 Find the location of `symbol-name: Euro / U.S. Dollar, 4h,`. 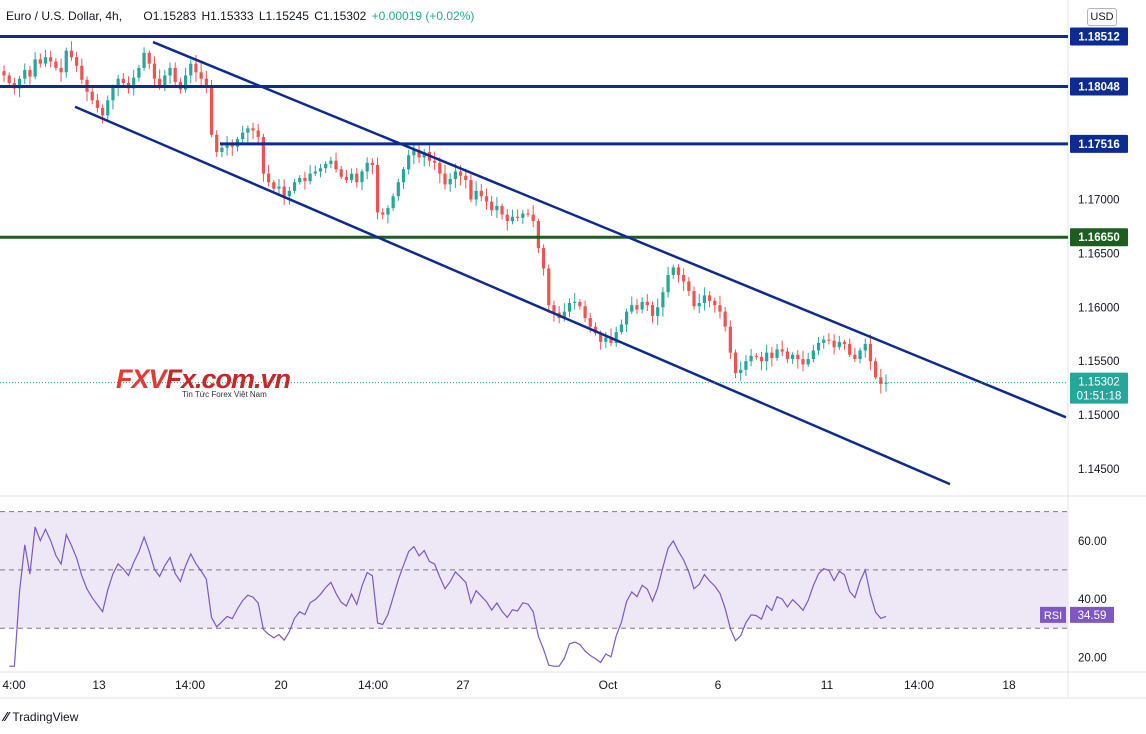

symbol-name: Euro / U.S. Dollar, 4h, is located at coordinates (64, 16).